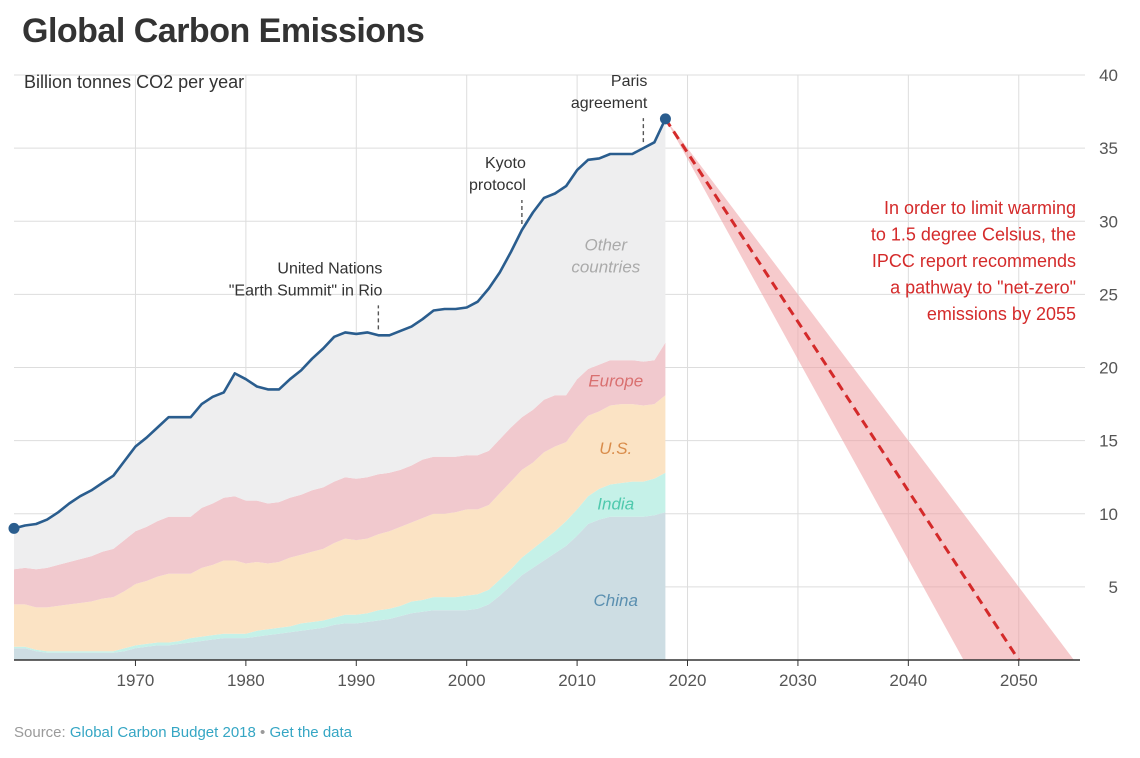 The image size is (1140, 758). What do you see at coordinates (980, 208) in the screenshot?
I see `ipcc-note-line: In order to limit warming` at bounding box center [980, 208].